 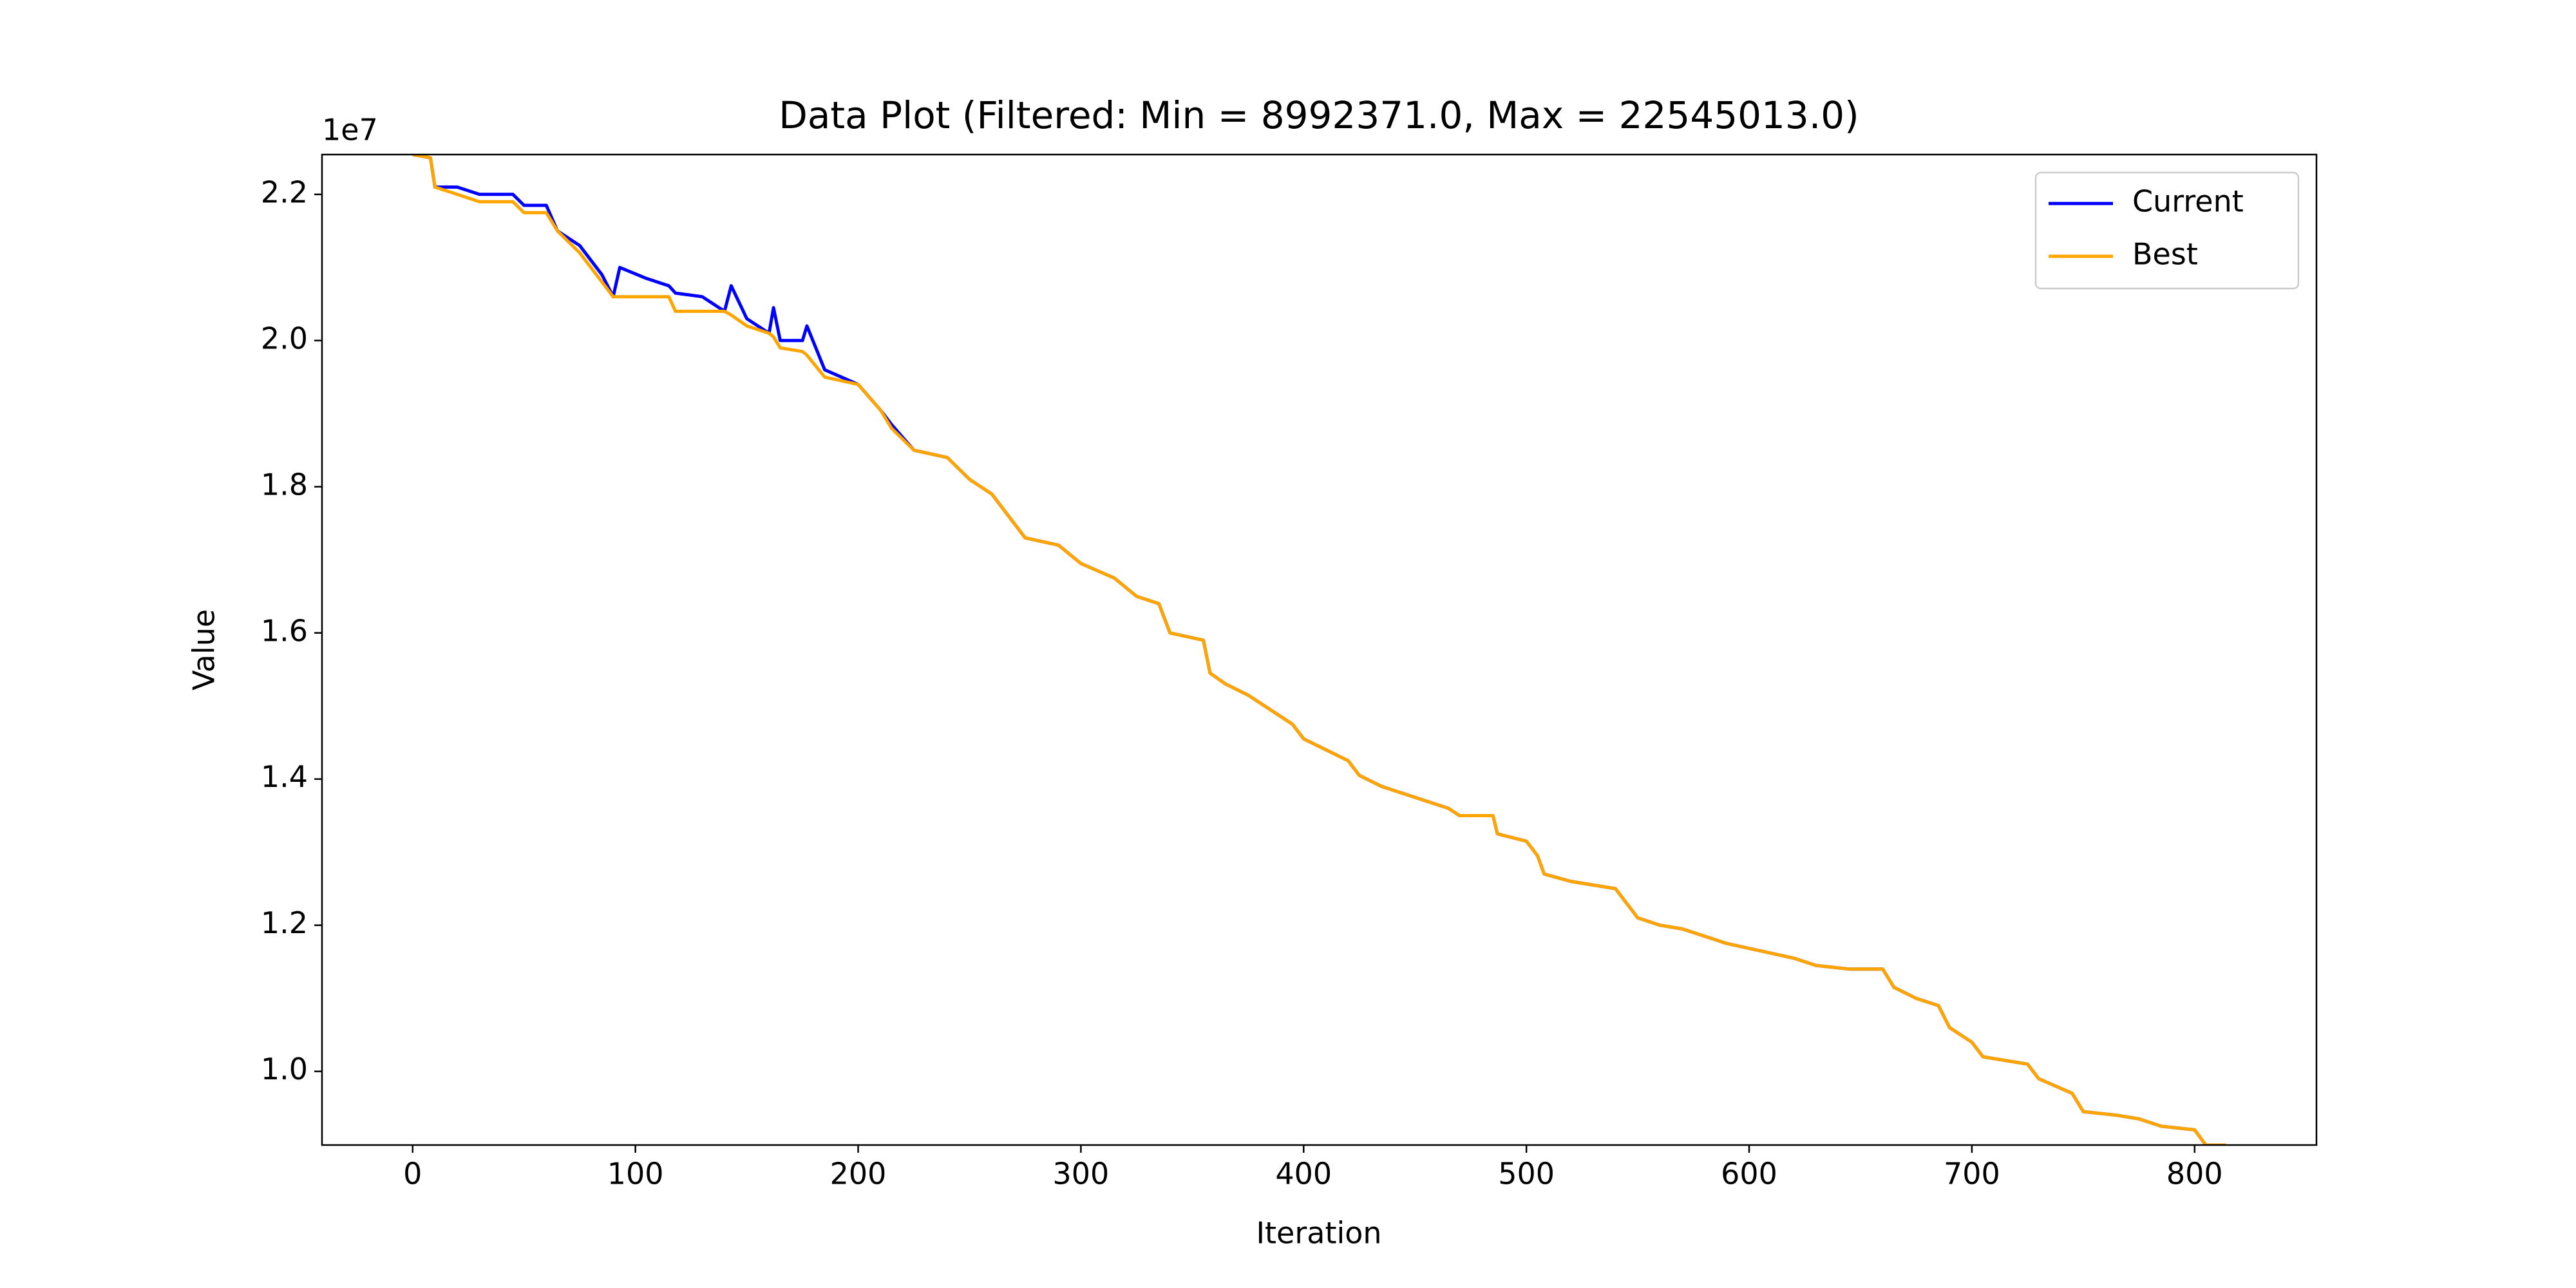 I want to click on y-tick-label: 2.0, so click(x=285, y=338).